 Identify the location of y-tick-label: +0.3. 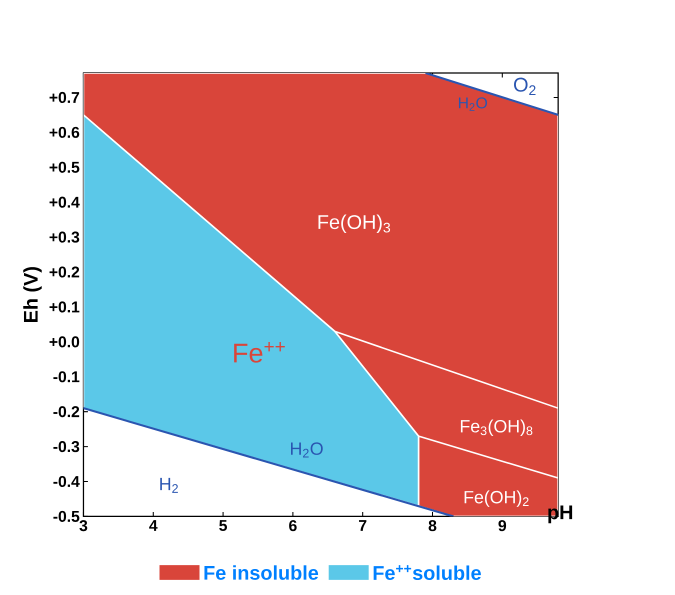
(65, 237).